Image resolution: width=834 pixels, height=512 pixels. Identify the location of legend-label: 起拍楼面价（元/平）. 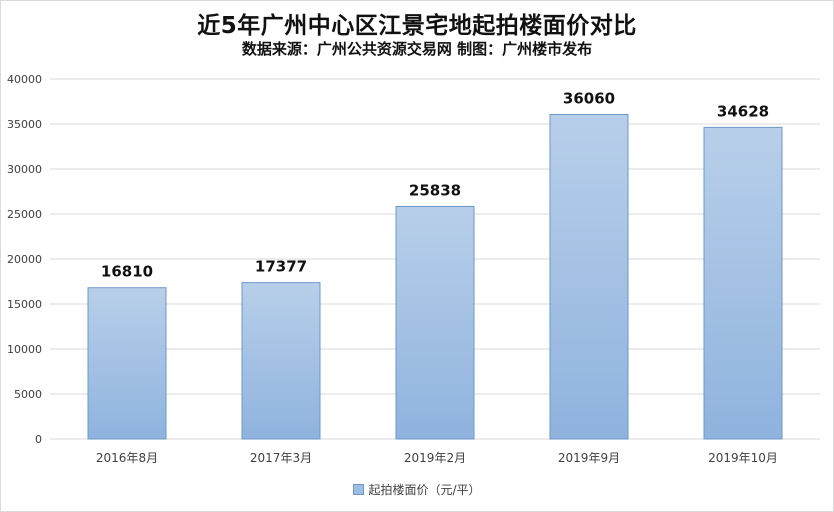
(424, 490).